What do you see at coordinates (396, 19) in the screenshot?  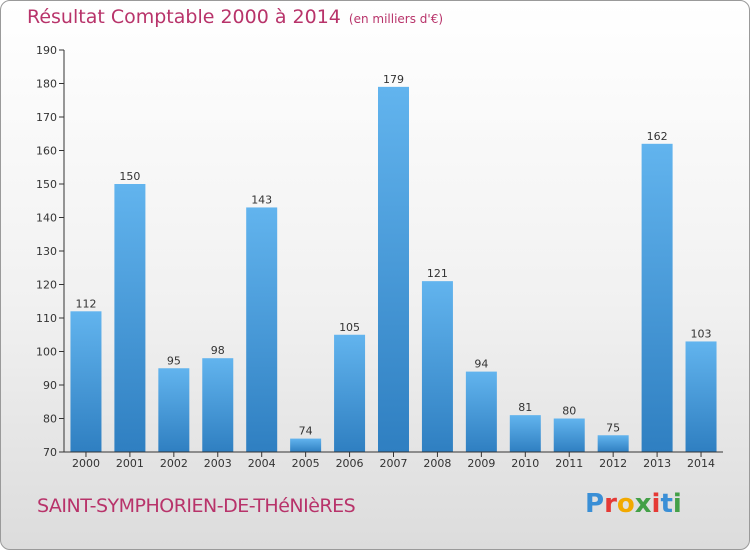 I see `chart-unit: (en milliers d'€)` at bounding box center [396, 19].